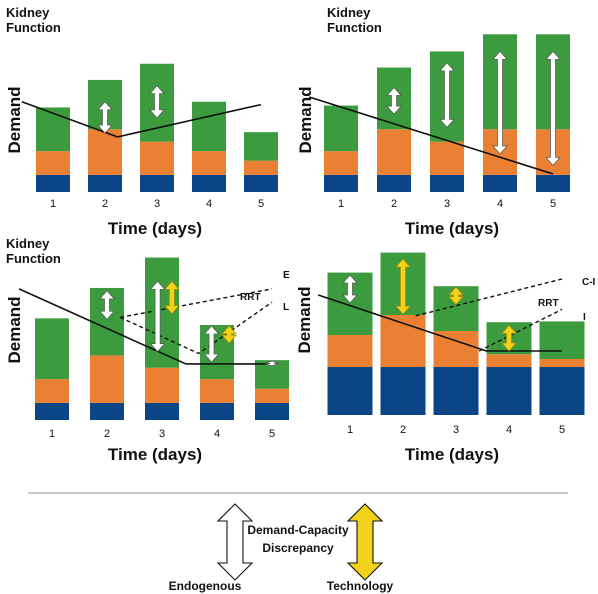  What do you see at coordinates (584, 317) in the screenshot?
I see `panel-4-label-i: I` at bounding box center [584, 317].